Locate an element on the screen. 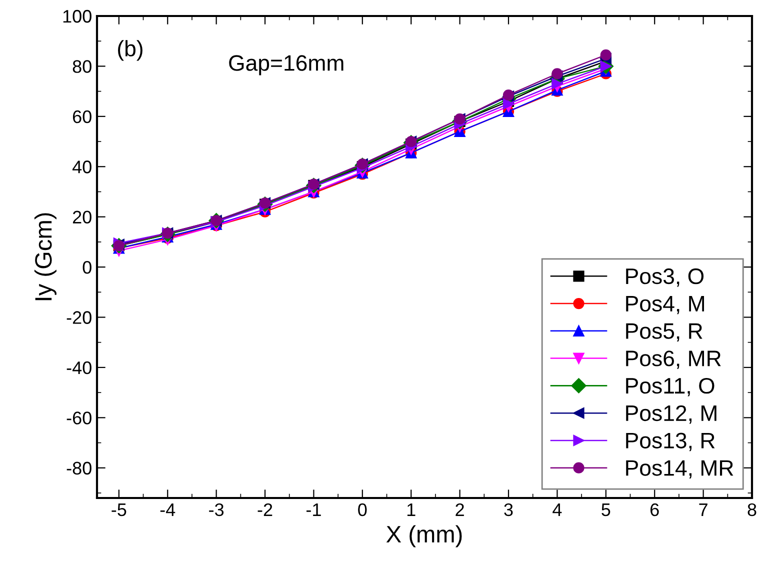 The width and height of the screenshot is (763, 582). annotation: Gap=16mm is located at coordinates (286, 65).